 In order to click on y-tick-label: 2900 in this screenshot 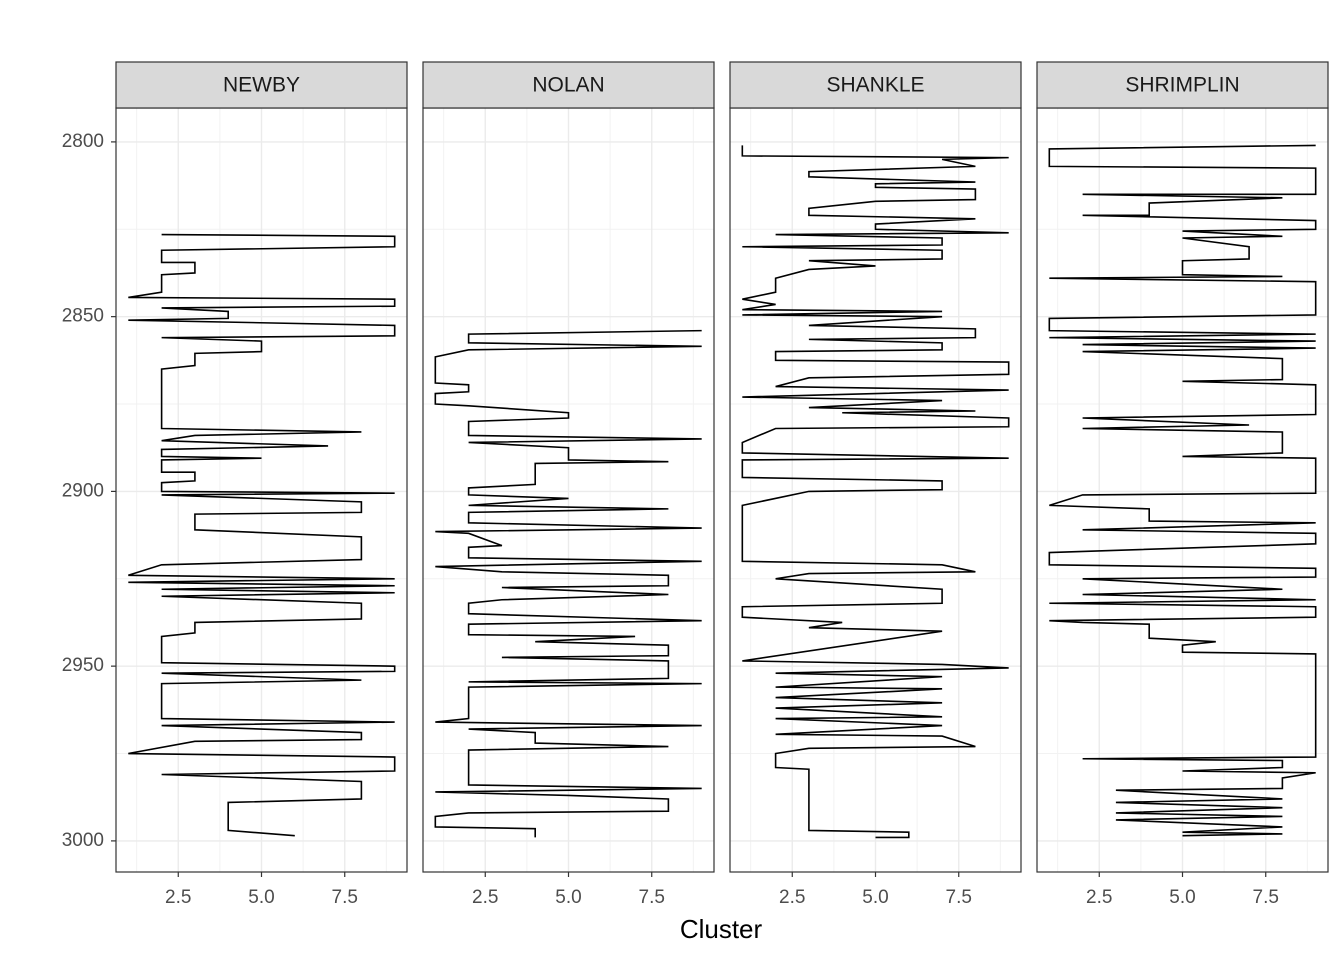, I will do `click(83, 490)`.